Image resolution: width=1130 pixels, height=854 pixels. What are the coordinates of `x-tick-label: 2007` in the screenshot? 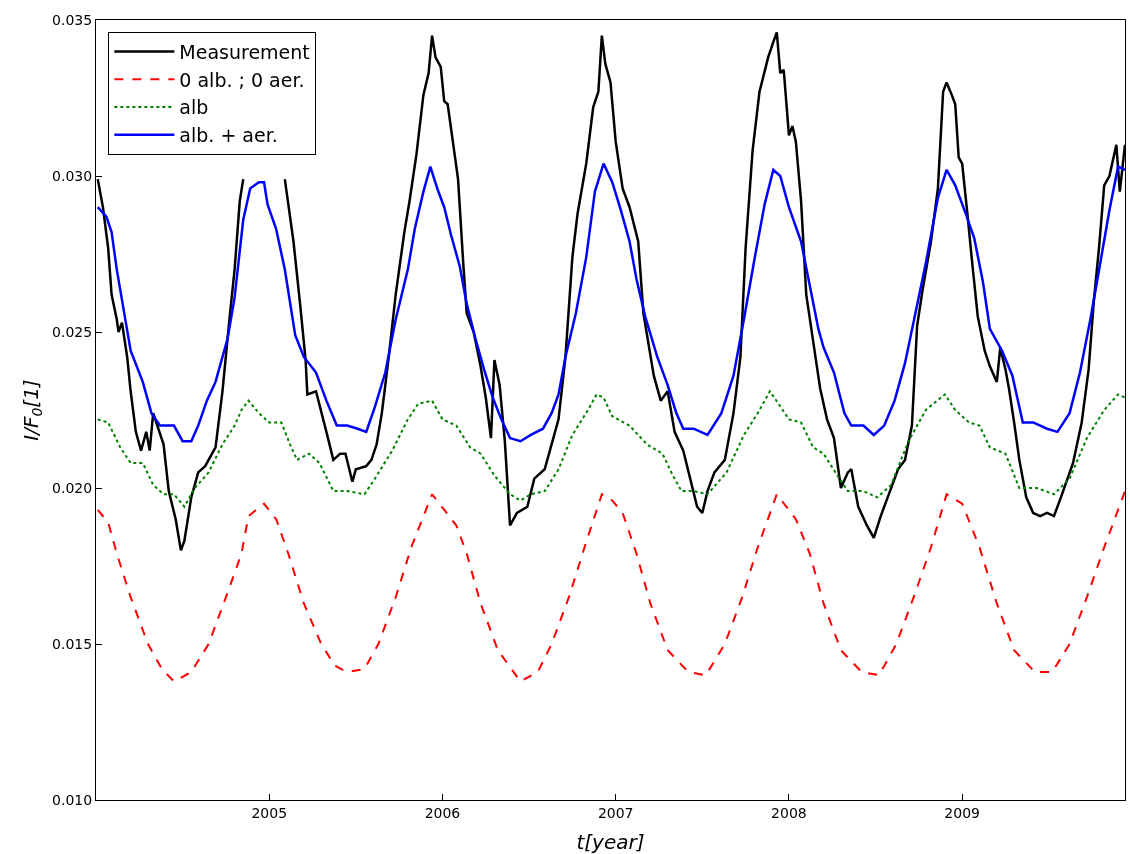 It's located at (615, 812).